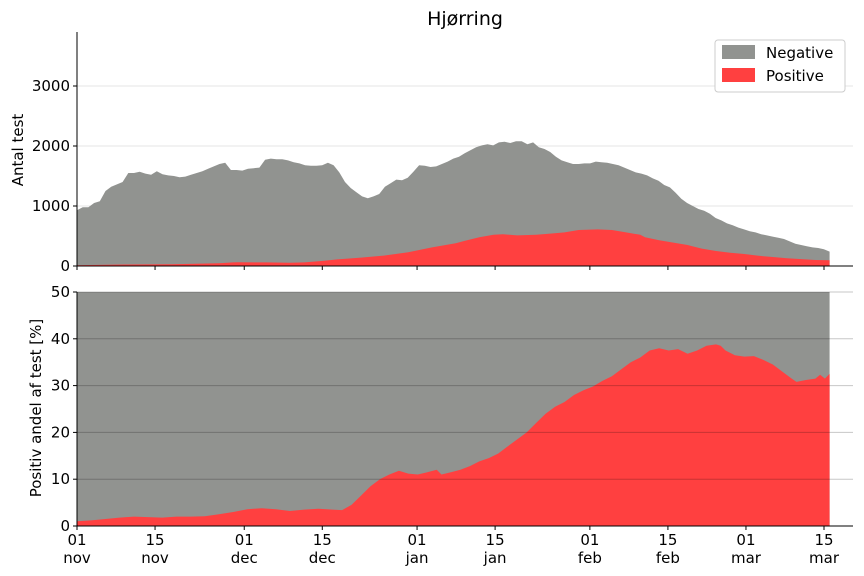 This screenshot has height=576, width=864. Describe the element at coordinates (738, 75) in the screenshot. I see `legend-swatch-positive` at that location.